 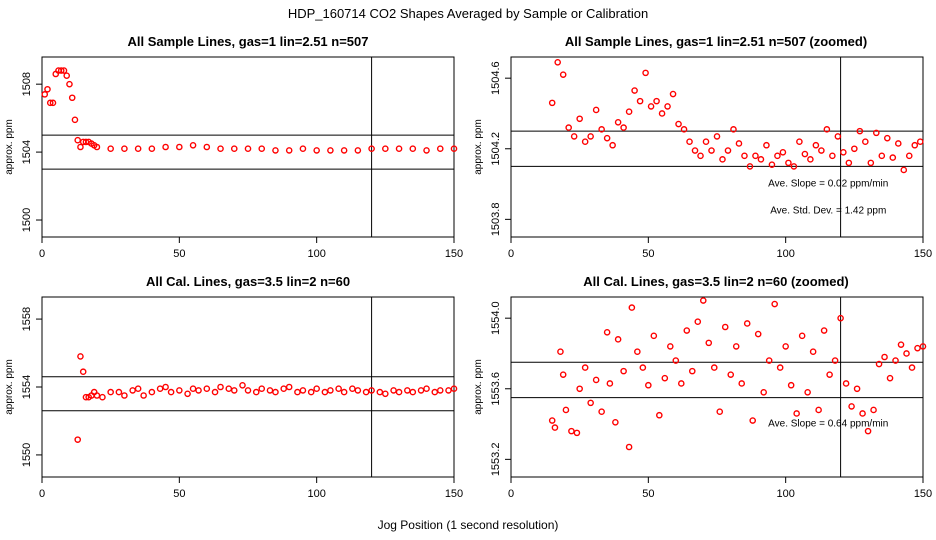 I want to click on x-tick-label: 100, so click(x=785, y=254).